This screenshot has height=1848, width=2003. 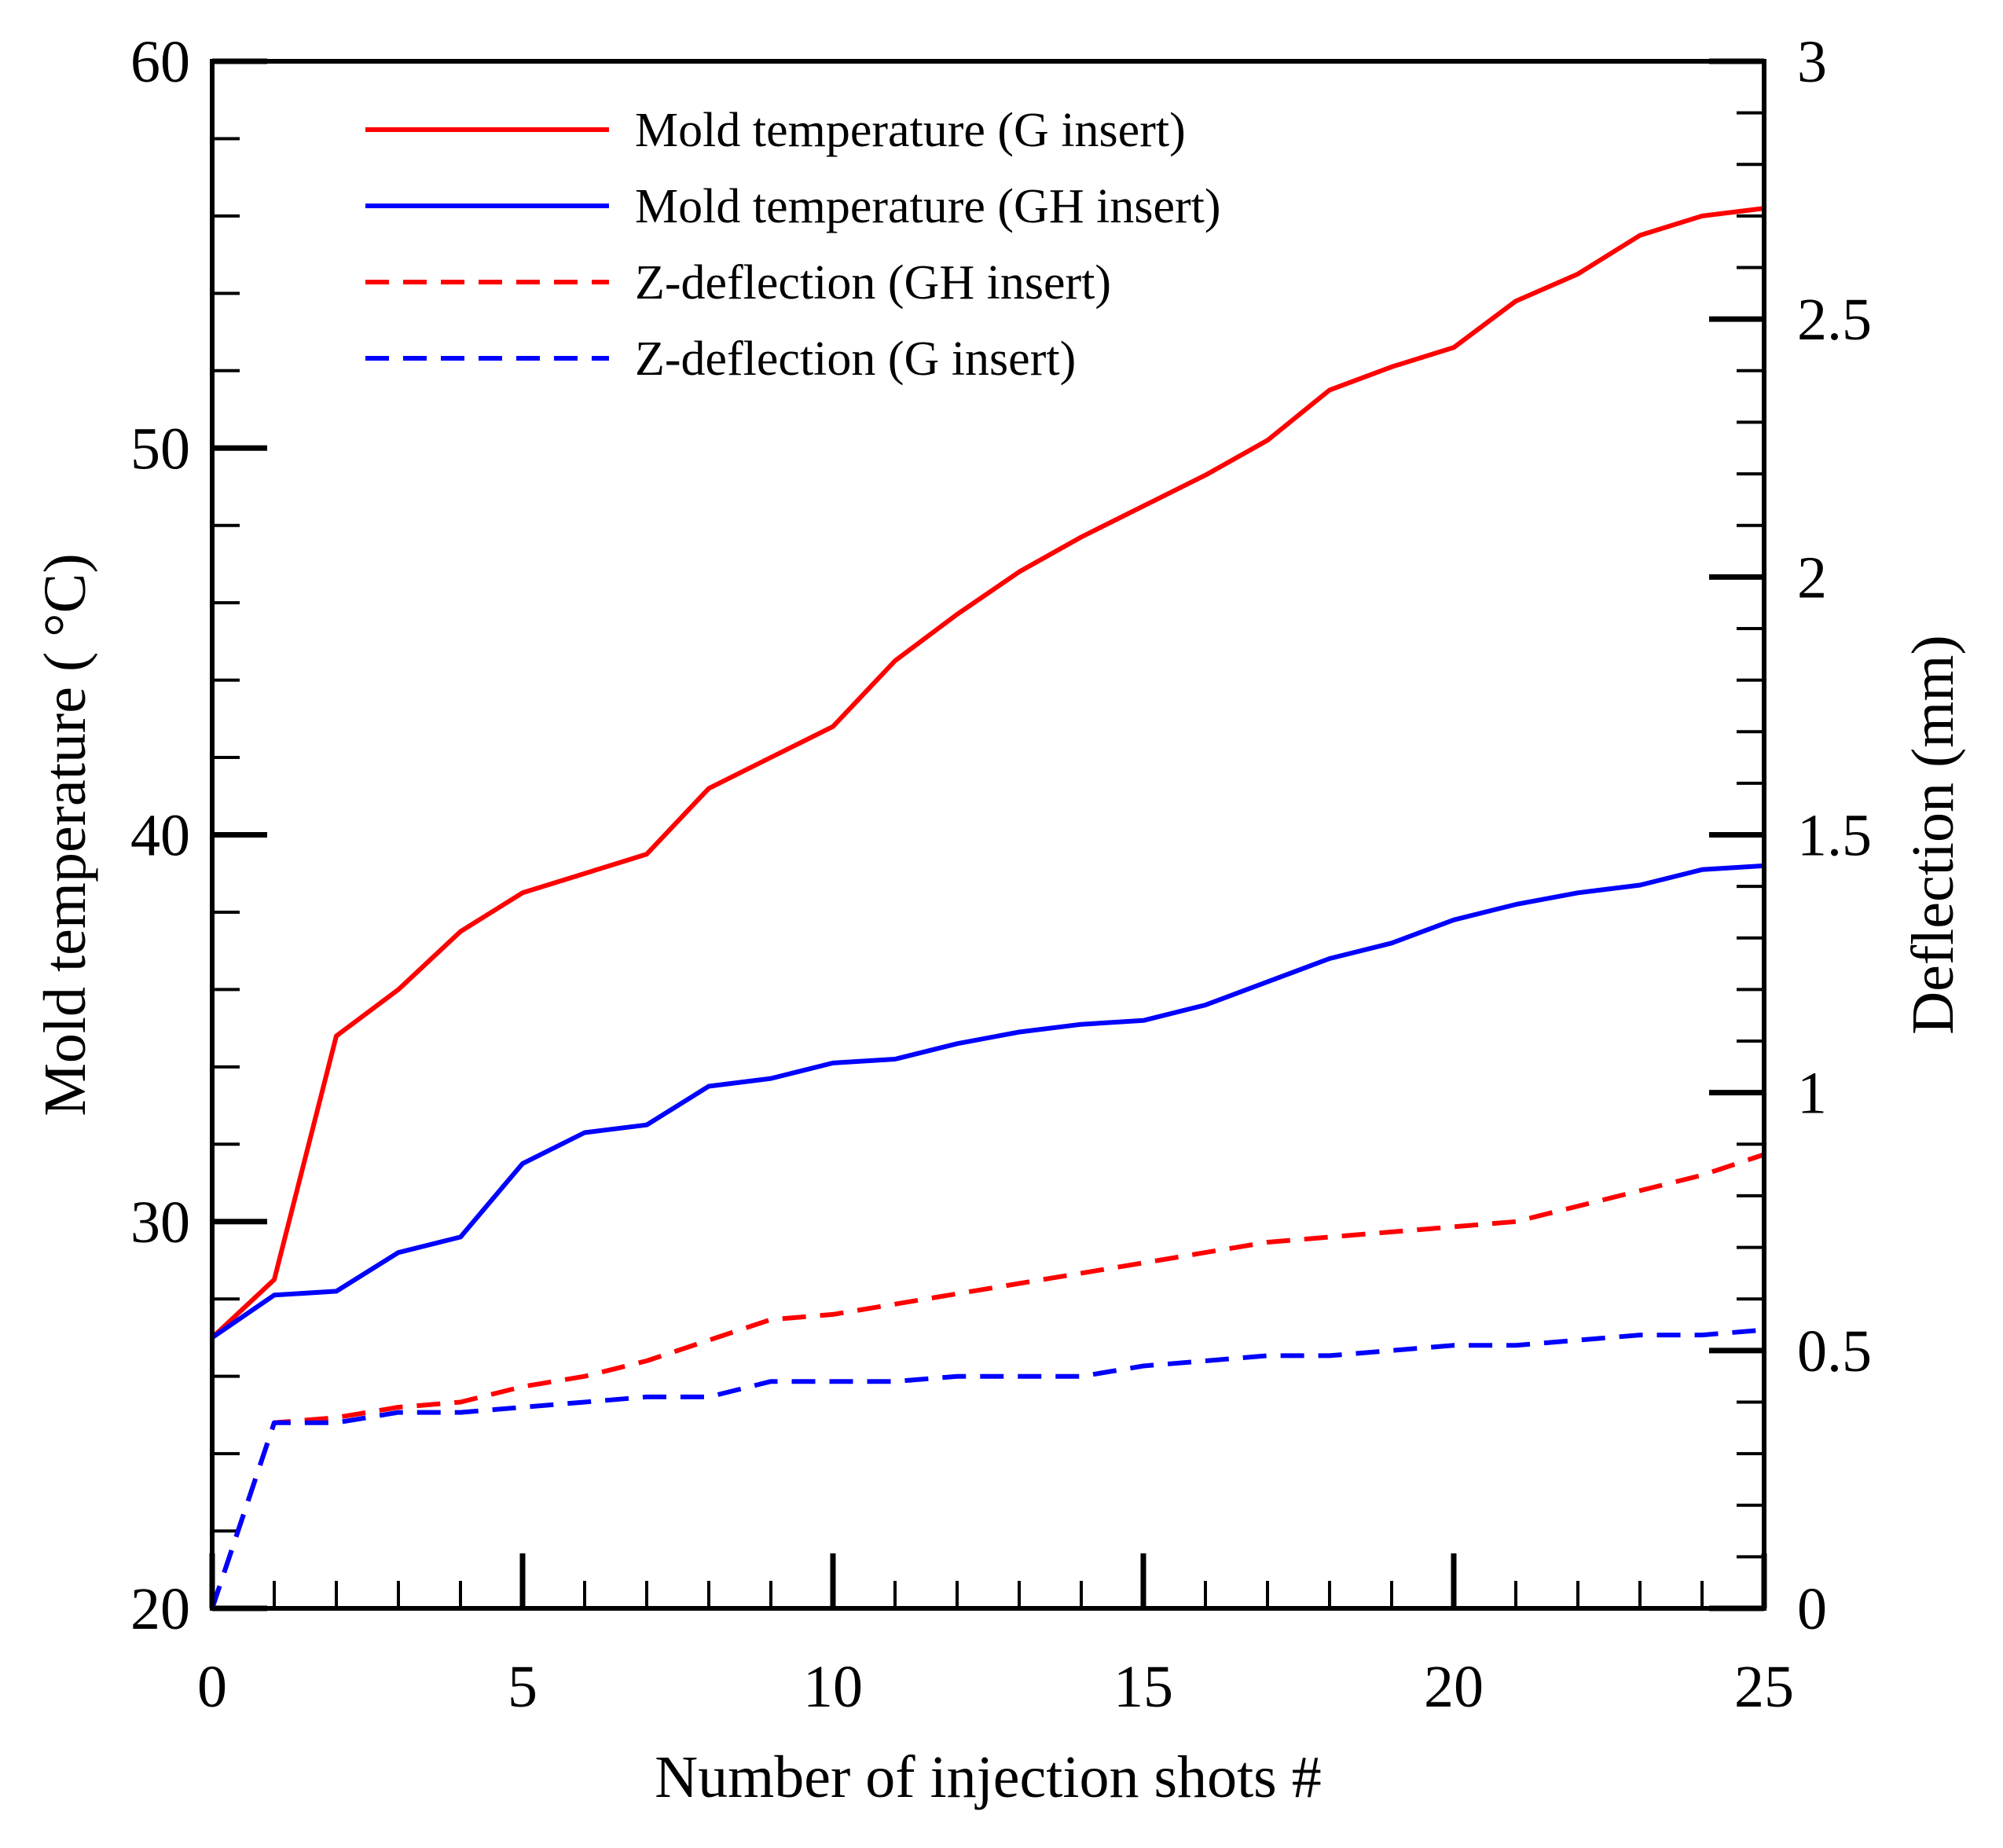 I want to click on x-tick-label: 15, so click(x=1143, y=1687).